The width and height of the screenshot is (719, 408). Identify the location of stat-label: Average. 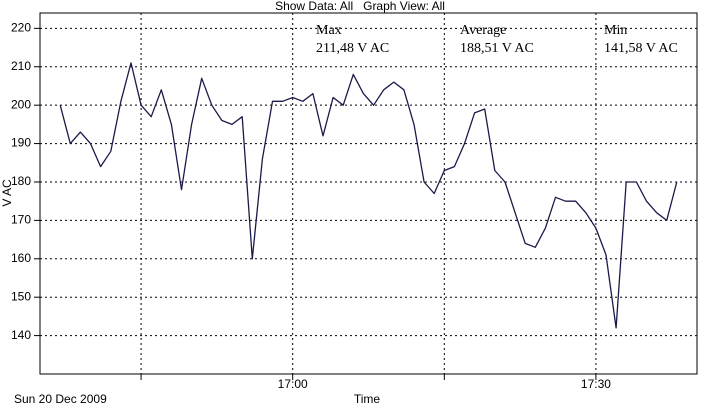
(483, 30).